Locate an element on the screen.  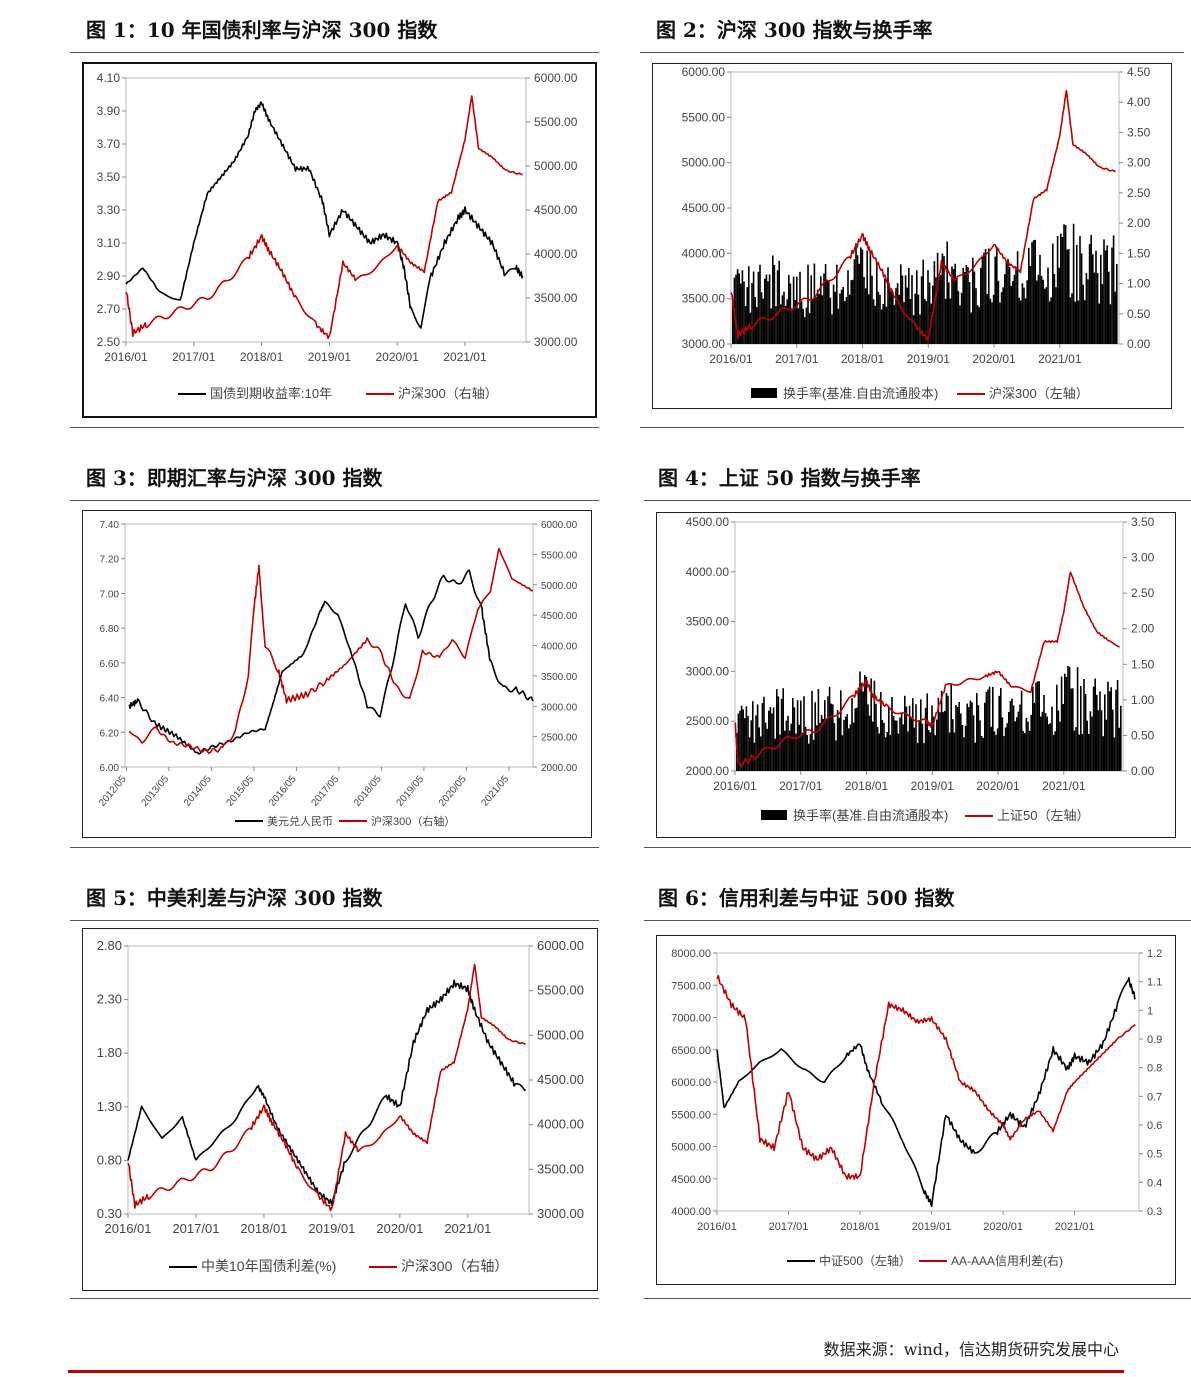
x-tick-label: 2021/01 is located at coordinates (465, 357).